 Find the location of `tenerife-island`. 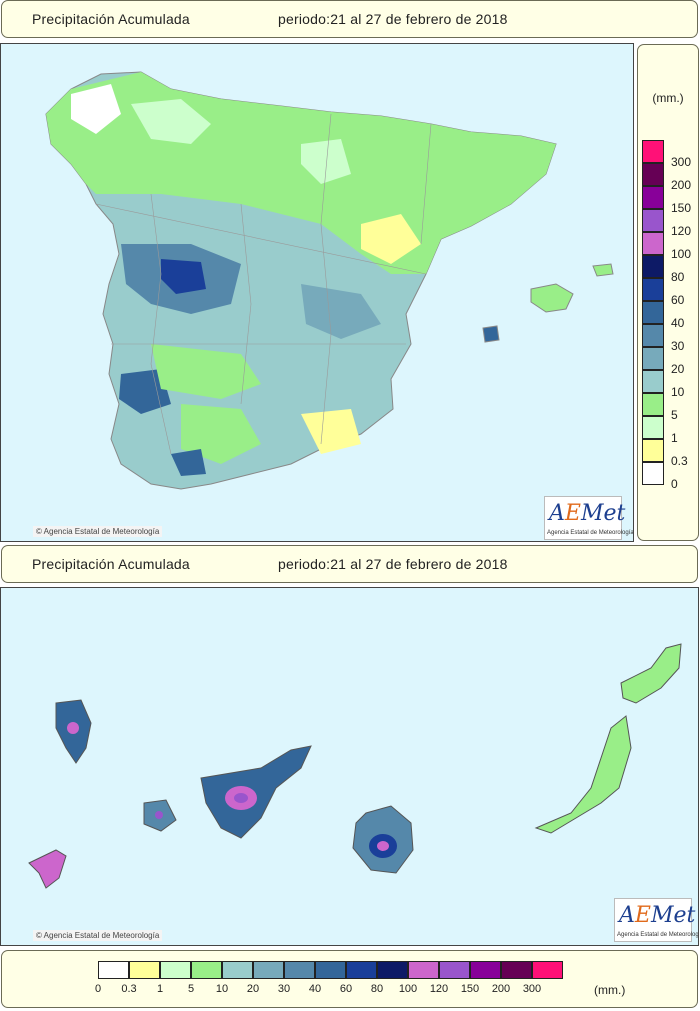

tenerife-island is located at coordinates (256, 792).